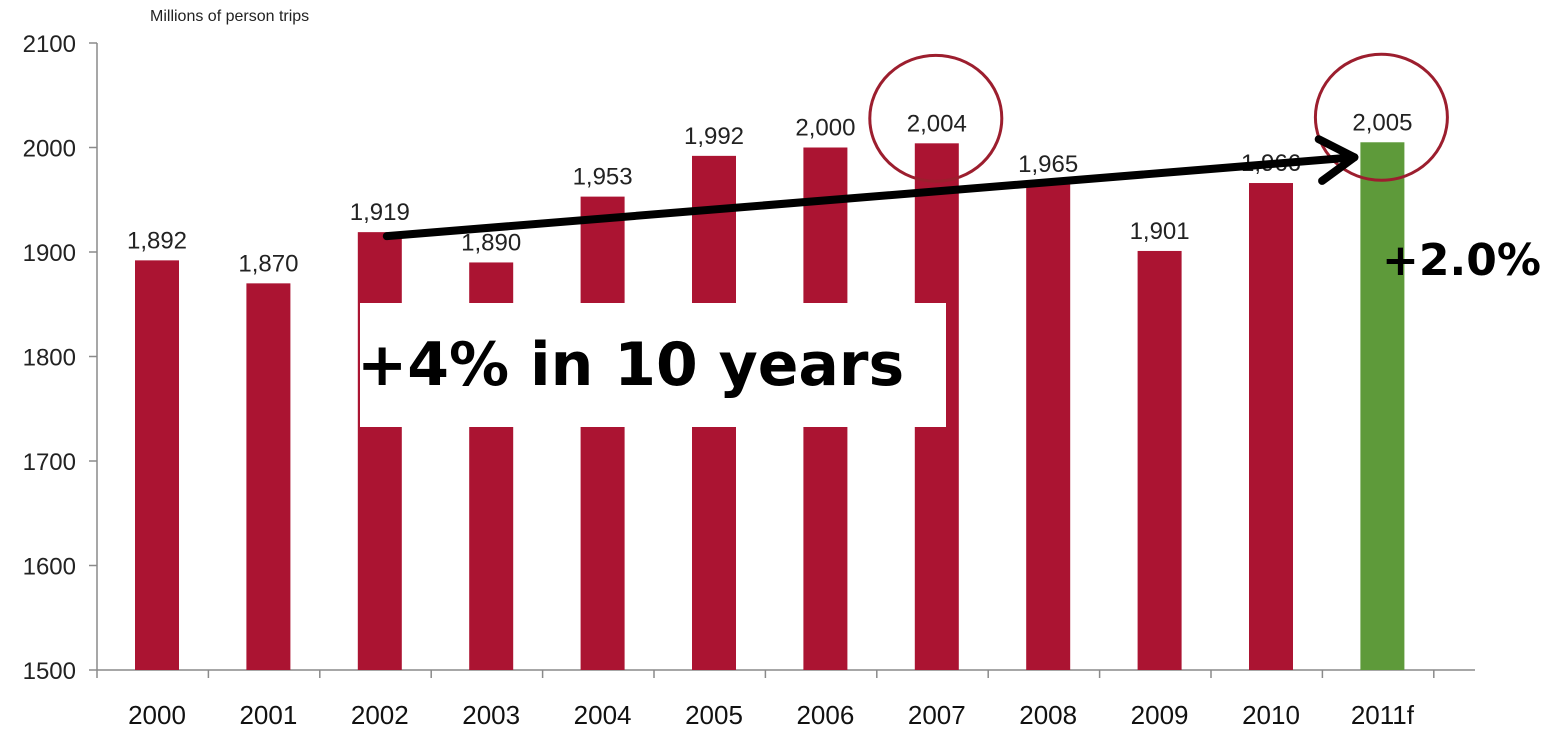 The width and height of the screenshot is (1551, 729). Describe the element at coordinates (603, 177) in the screenshot. I see `data-label-2004: 1,953` at that location.